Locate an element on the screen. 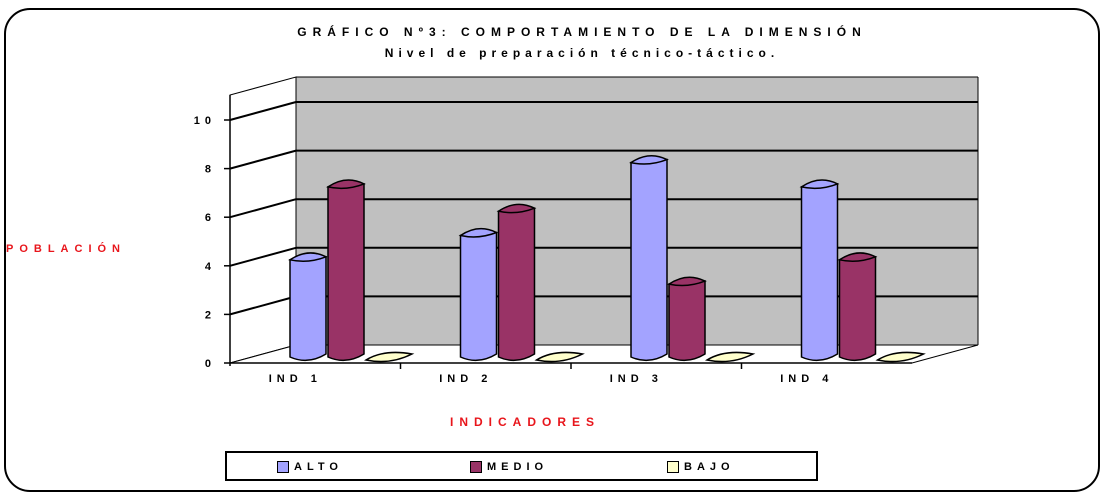 The image size is (1106, 499). legend-item-medio: MEDIO is located at coordinates (509, 467).